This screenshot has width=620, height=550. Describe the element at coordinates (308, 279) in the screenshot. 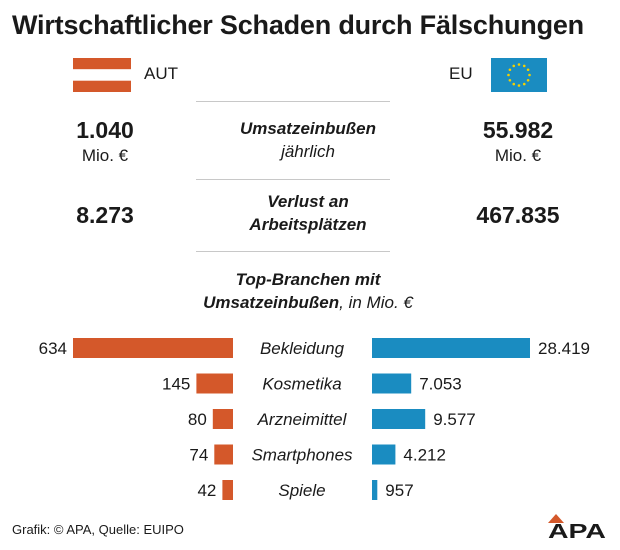

I see `chart-title-line1: Top-Branchen mit` at that location.